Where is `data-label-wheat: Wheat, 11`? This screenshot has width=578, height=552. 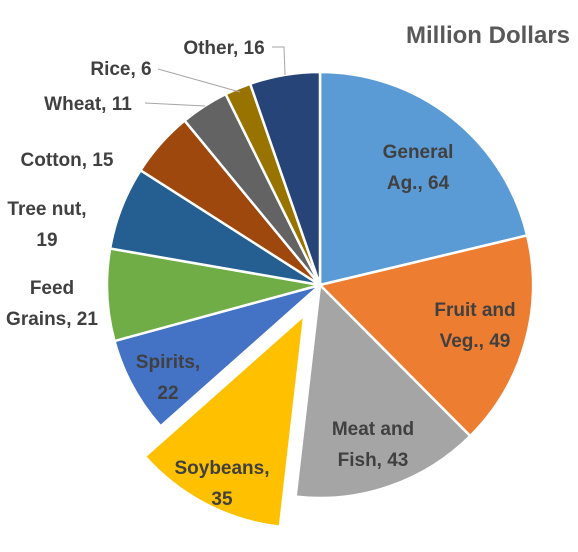 data-label-wheat: Wheat, 11 is located at coordinates (88, 104).